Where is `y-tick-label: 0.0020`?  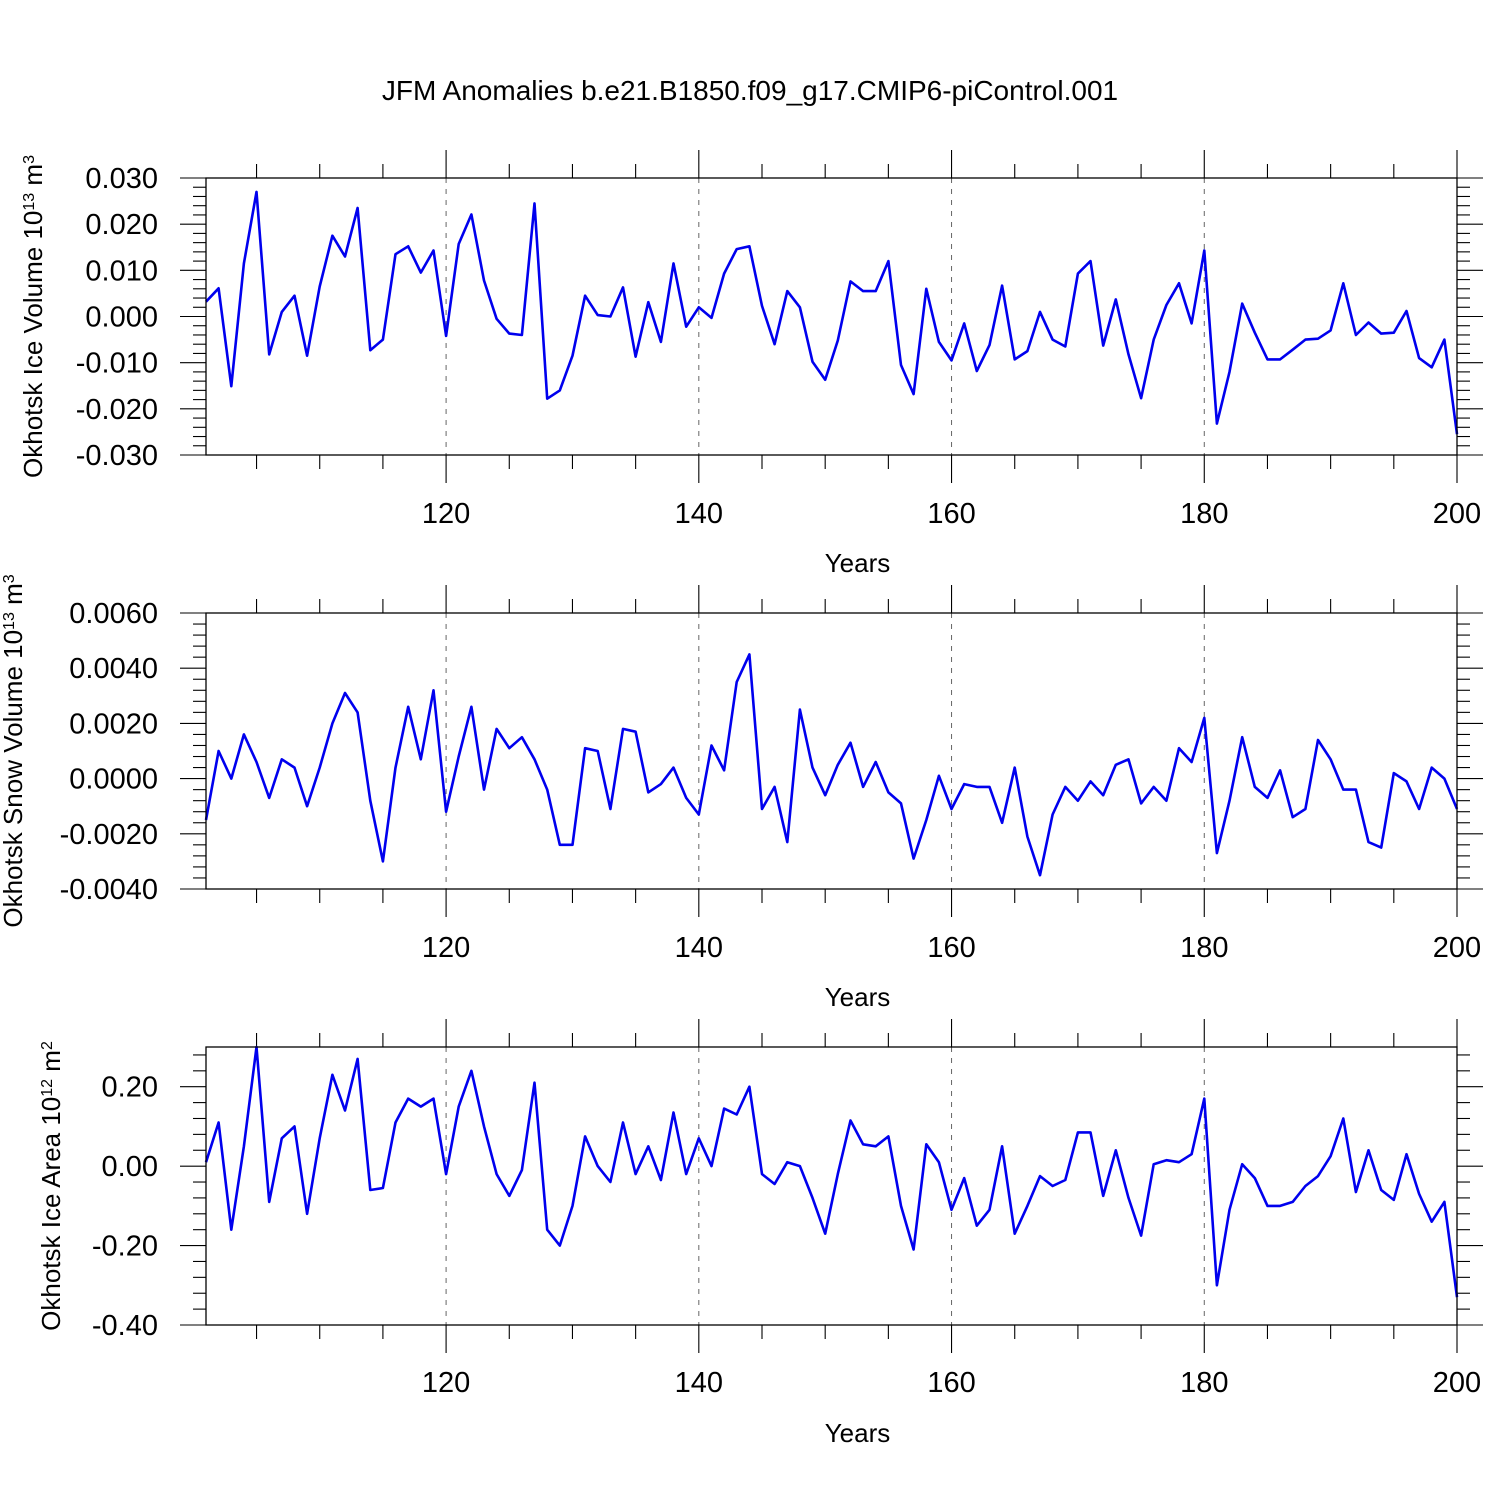
y-tick-label: 0.0020 is located at coordinates (113, 724).